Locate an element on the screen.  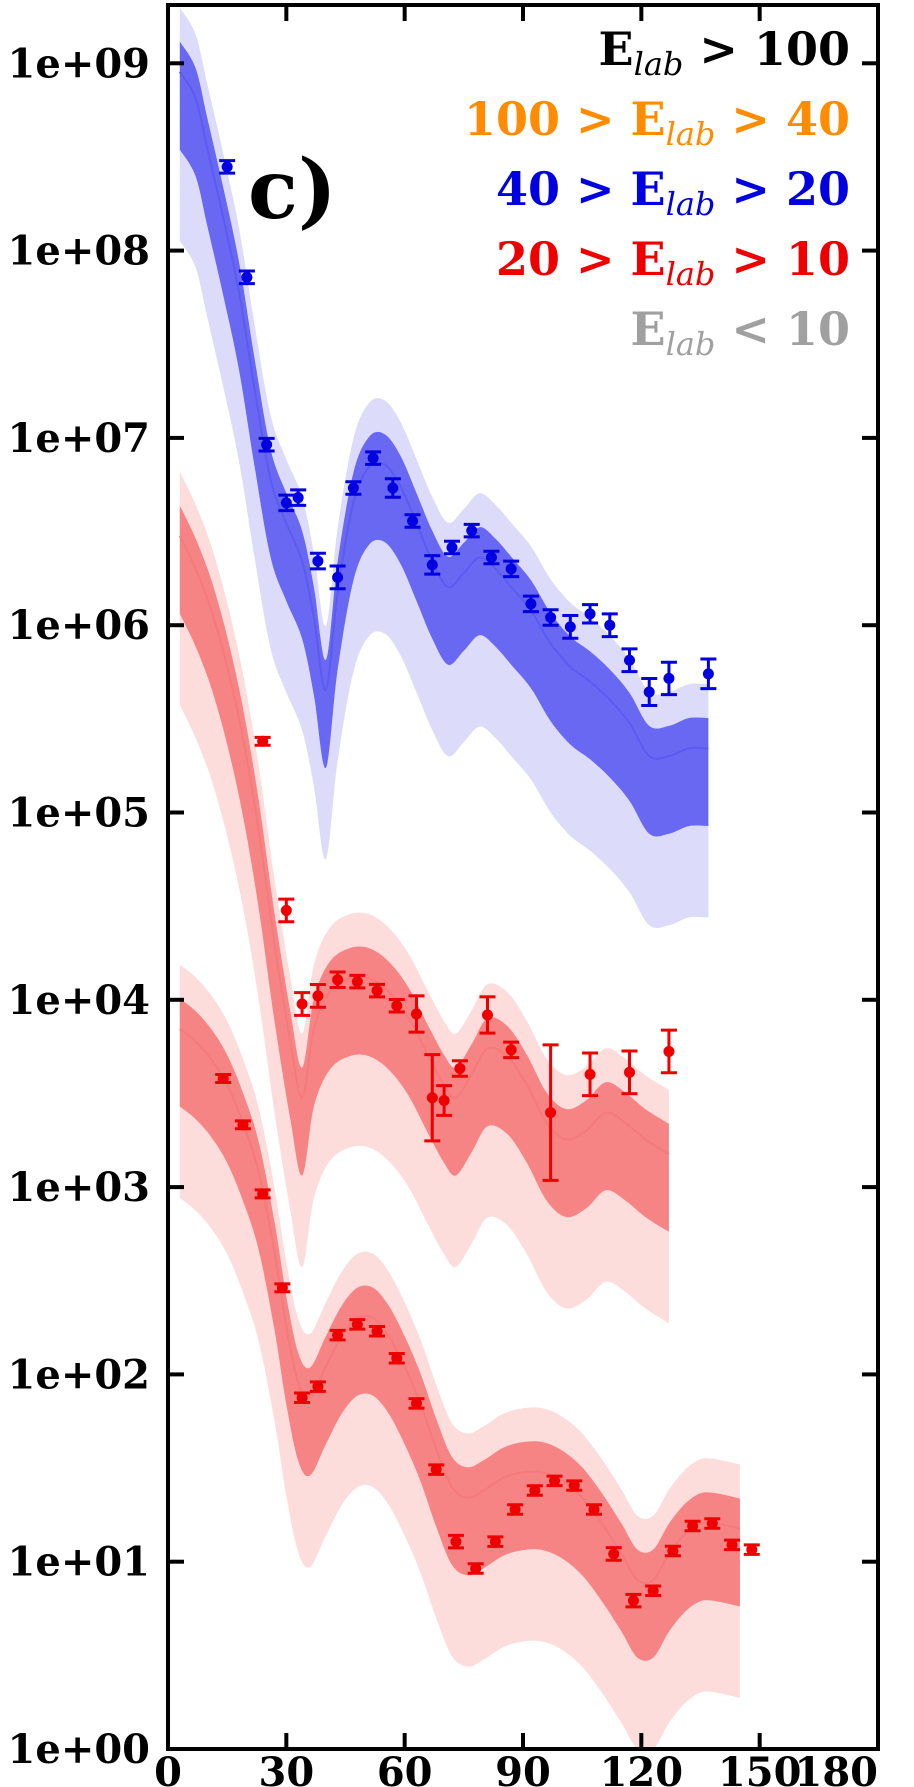
legend-suffix: > 40 is located at coordinates (782, 119).